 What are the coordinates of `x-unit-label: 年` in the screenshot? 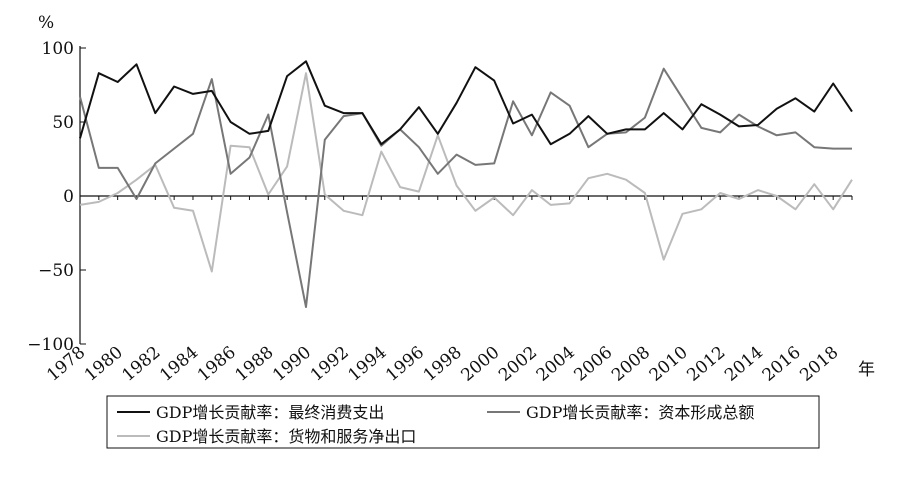 It's located at (866, 370).